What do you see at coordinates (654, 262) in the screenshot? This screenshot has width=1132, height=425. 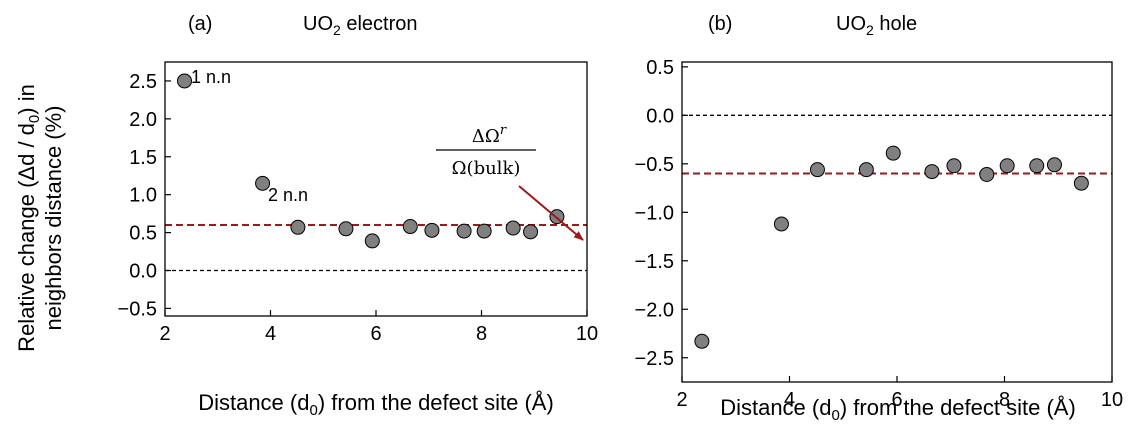 I see `panel-b-ytick-label-2: −1.5` at bounding box center [654, 262].